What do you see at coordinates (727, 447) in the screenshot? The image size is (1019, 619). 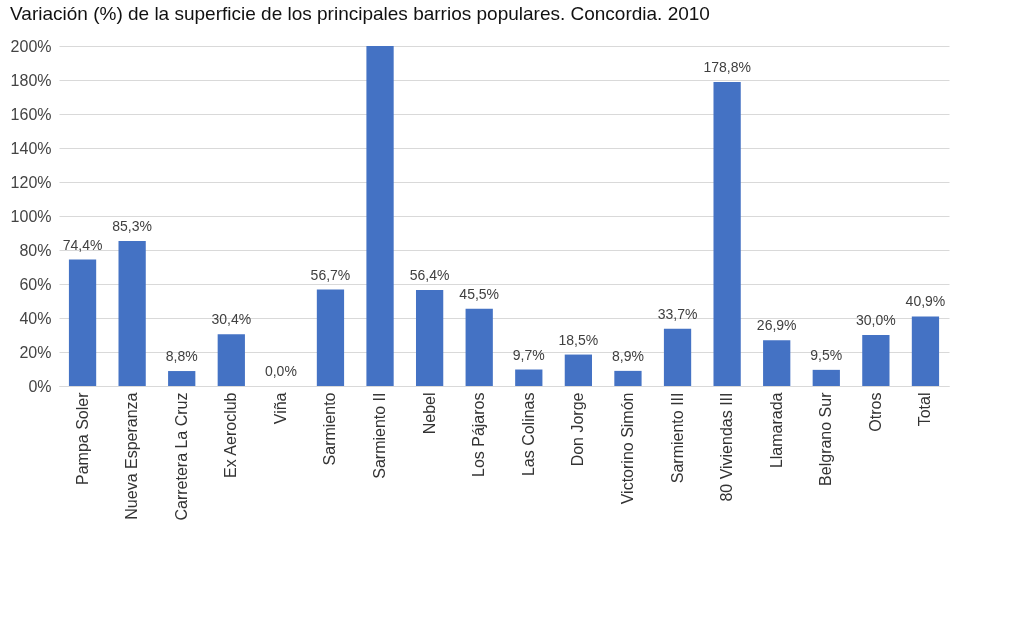 I see `x-tick-label: 80 Viviendas III` at bounding box center [727, 447].